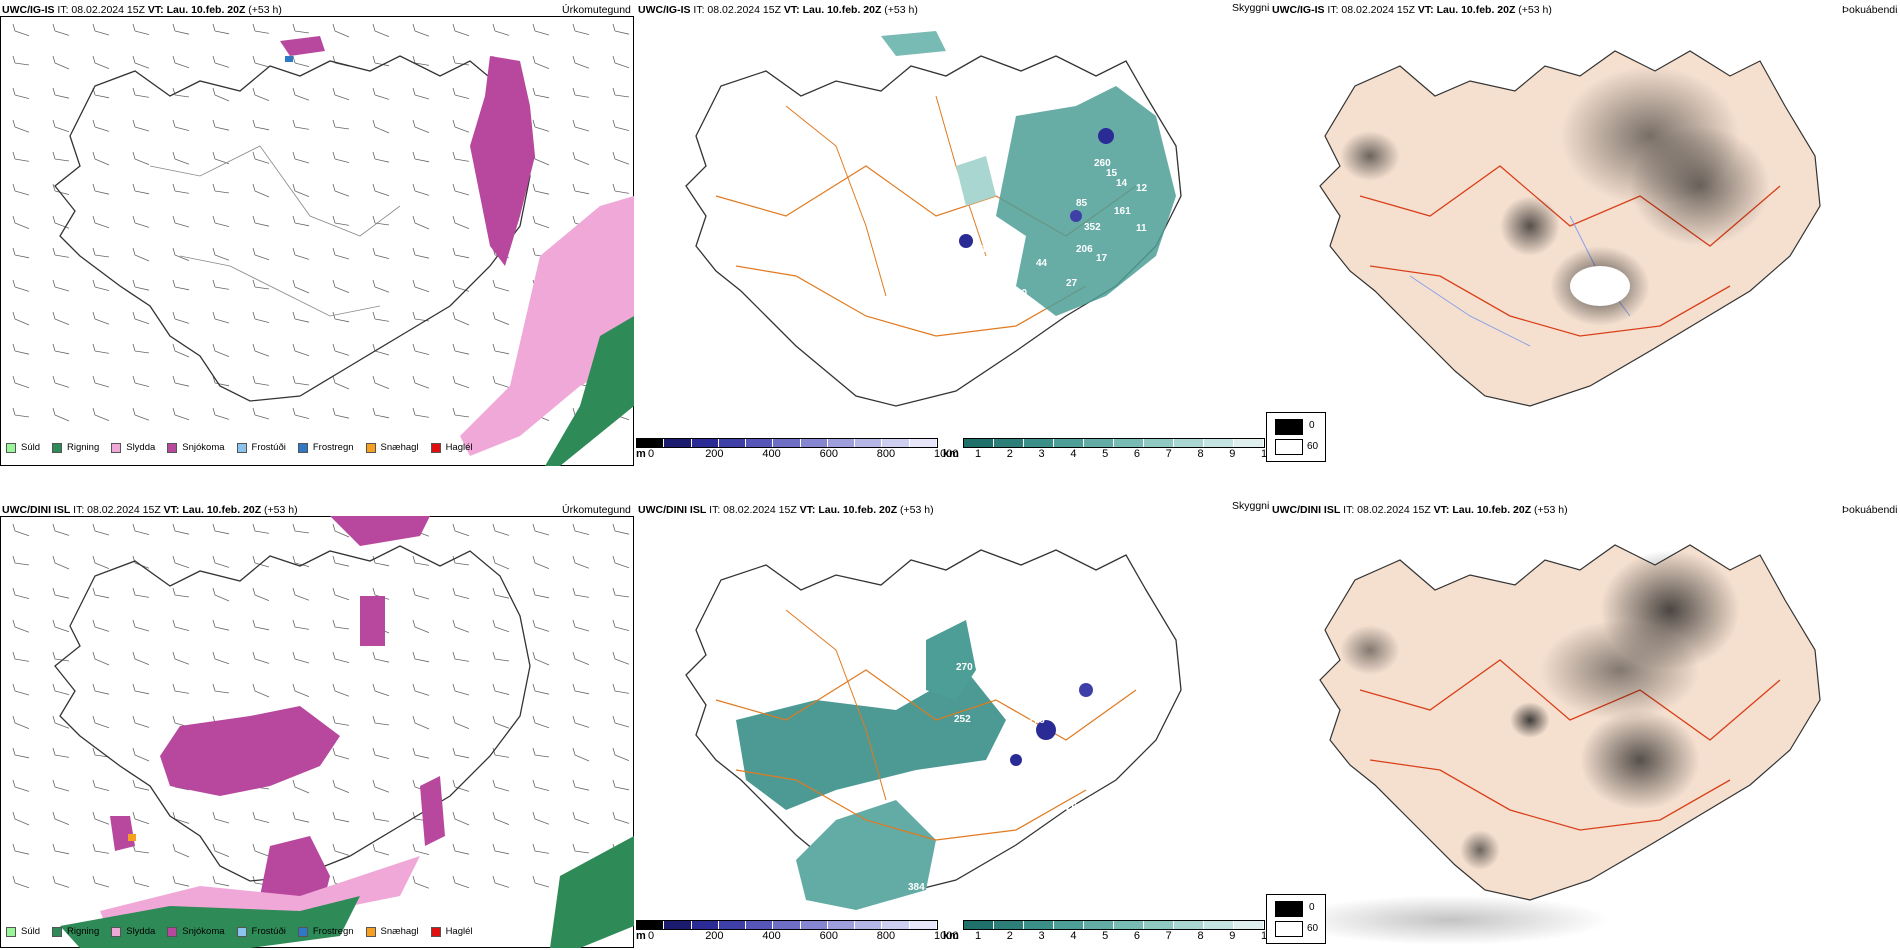  What do you see at coordinates (1251, 8) in the screenshot?
I see `panel-title: Skyggni` at bounding box center [1251, 8].